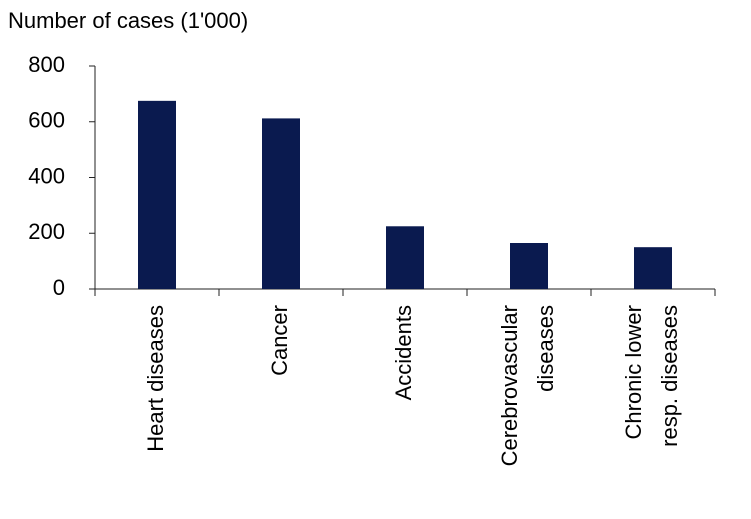 The width and height of the screenshot is (751, 519). What do you see at coordinates (669, 376) in the screenshot?
I see `x-tick-label: resp. diseases` at bounding box center [669, 376].